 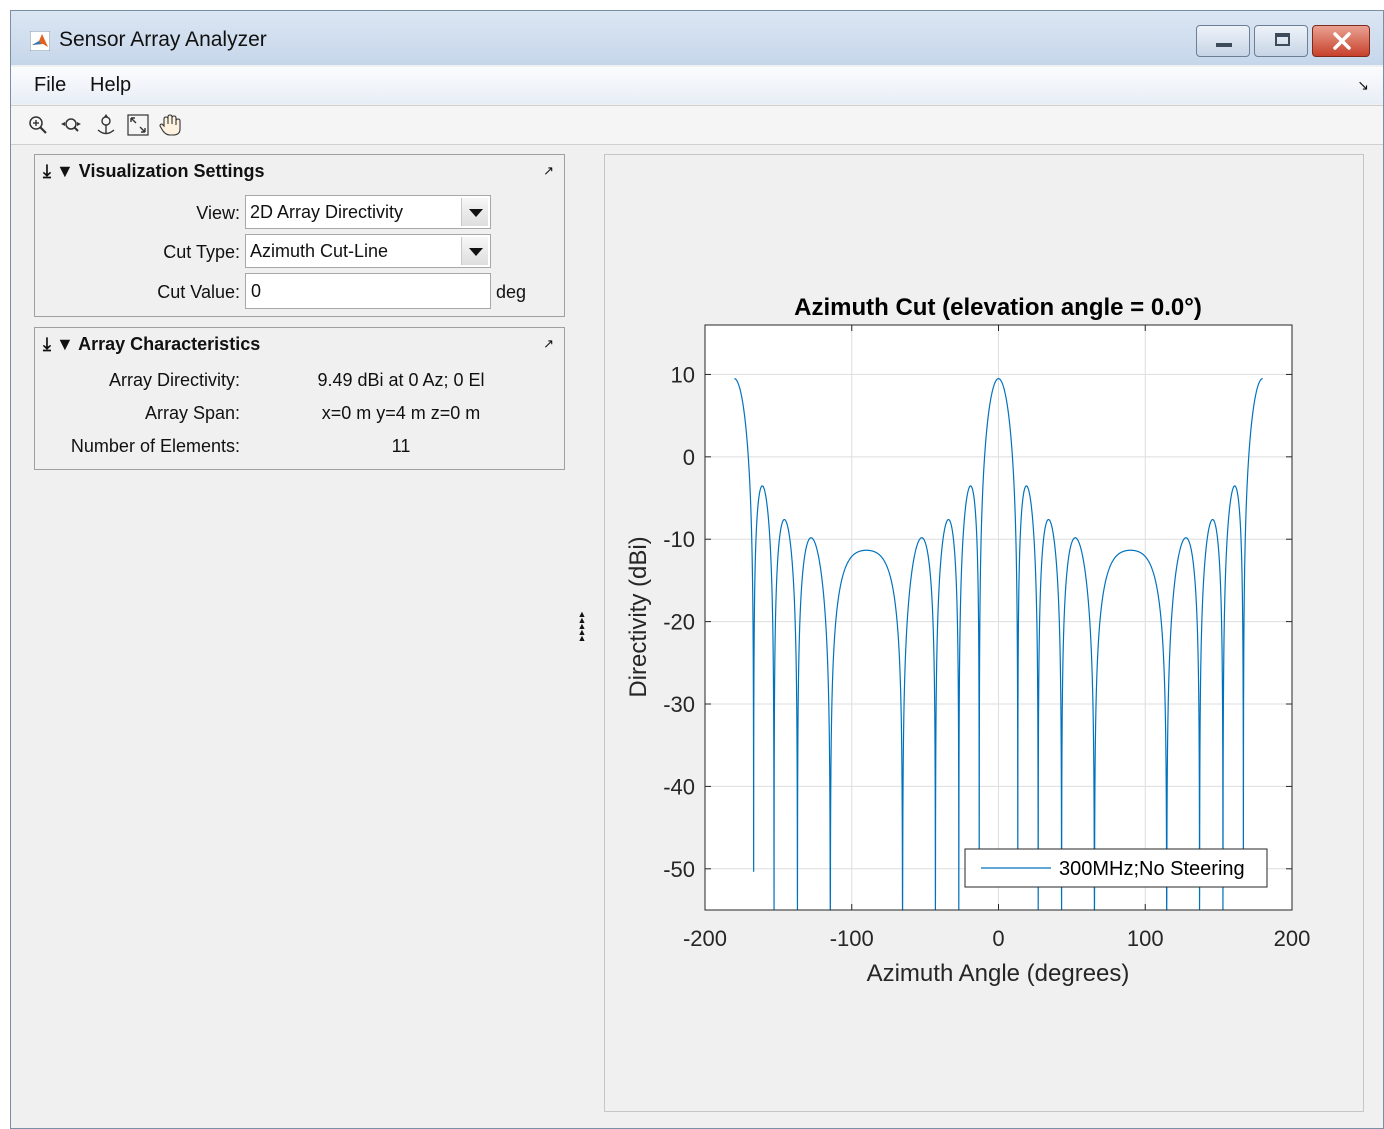 I want to click on array-directivity-label: Array Directivity:, so click(x=174, y=380).